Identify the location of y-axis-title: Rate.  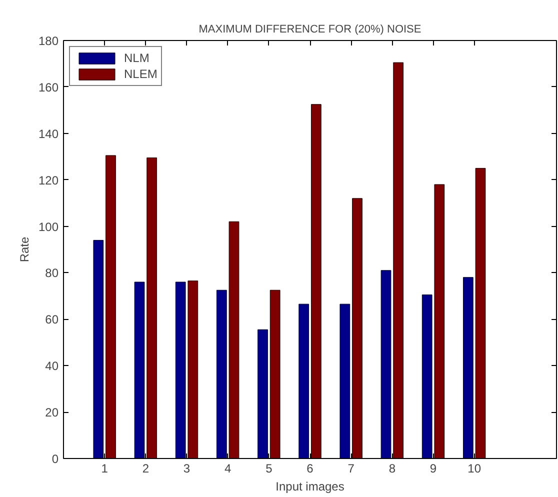
(24, 249).